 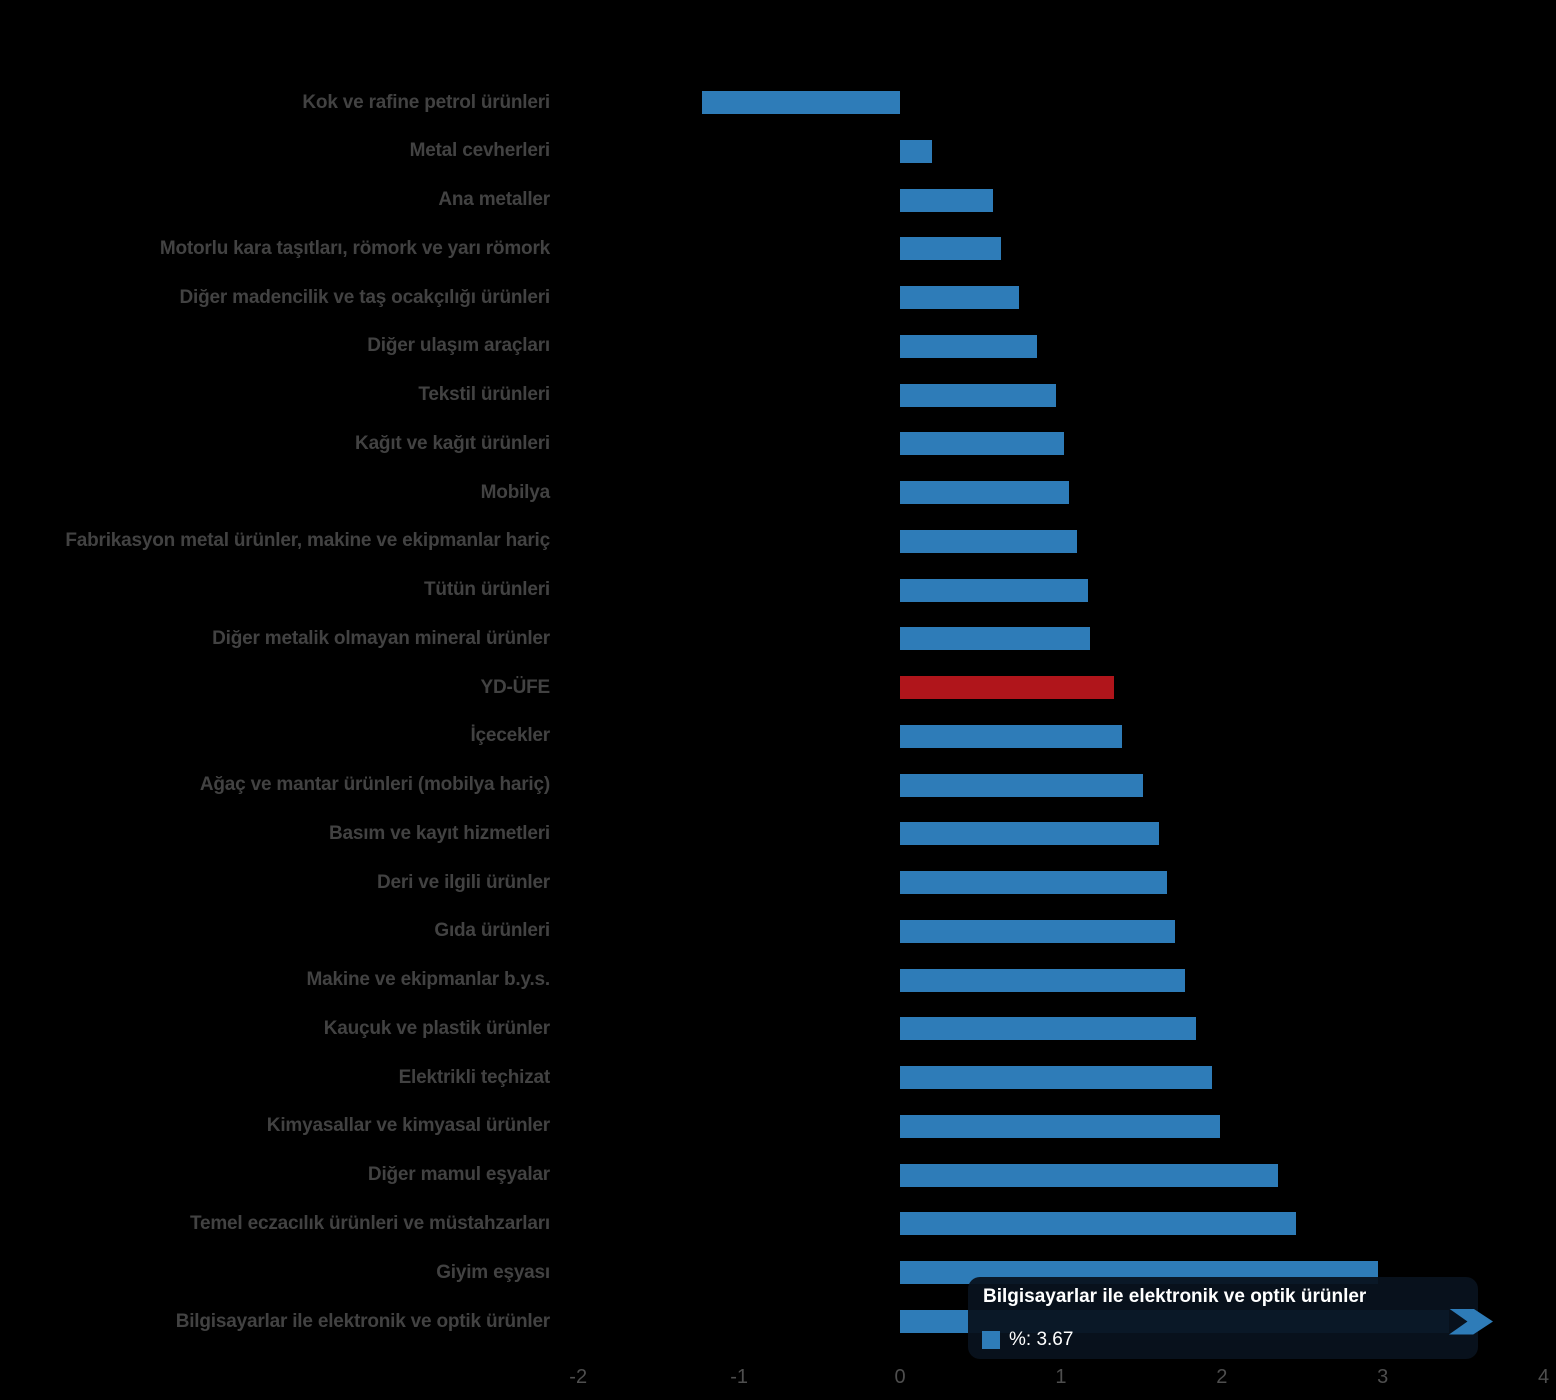 I want to click on x-tick-4: 4, so click(x=1544, y=1377).